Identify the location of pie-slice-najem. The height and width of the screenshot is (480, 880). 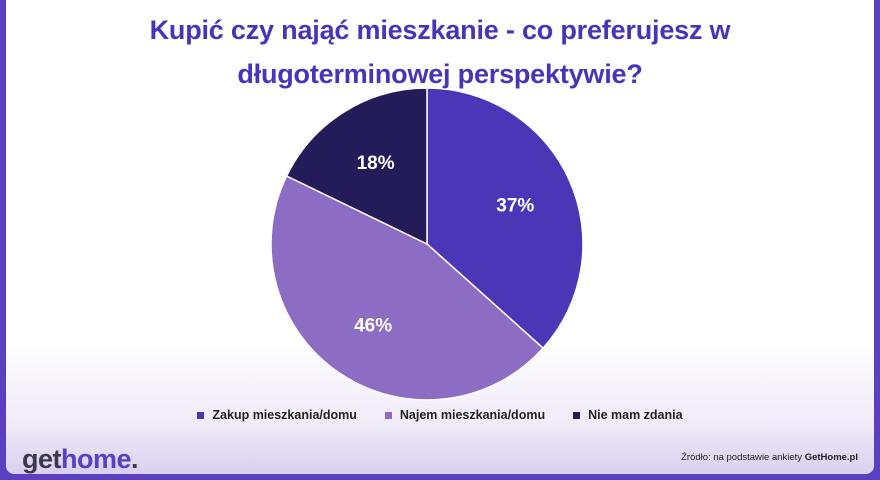
(407, 287).